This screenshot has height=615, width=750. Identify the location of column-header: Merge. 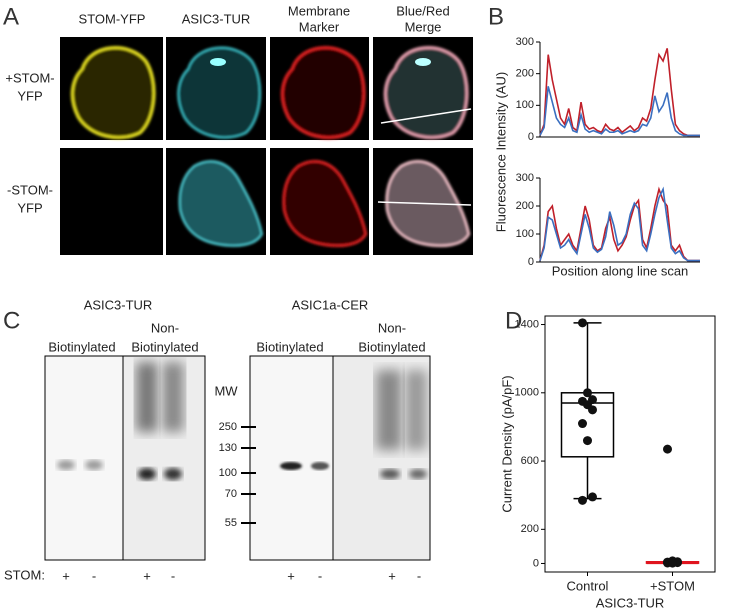
(423, 26).